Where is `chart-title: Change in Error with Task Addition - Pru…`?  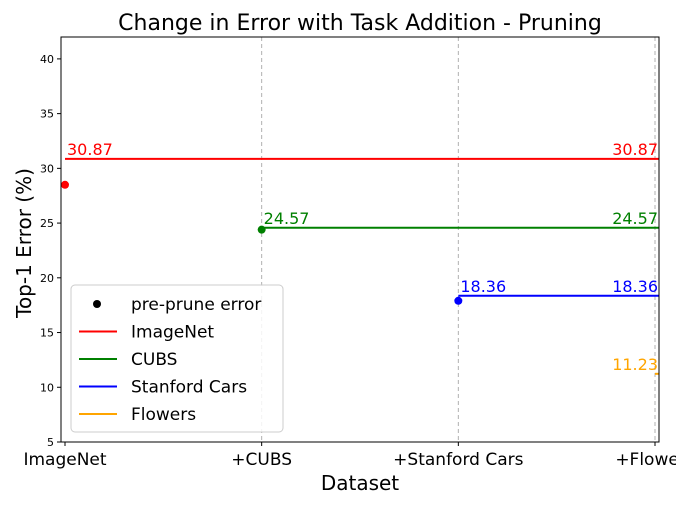 chart-title: Change in Error with Task Addition - Pru… is located at coordinates (360, 23).